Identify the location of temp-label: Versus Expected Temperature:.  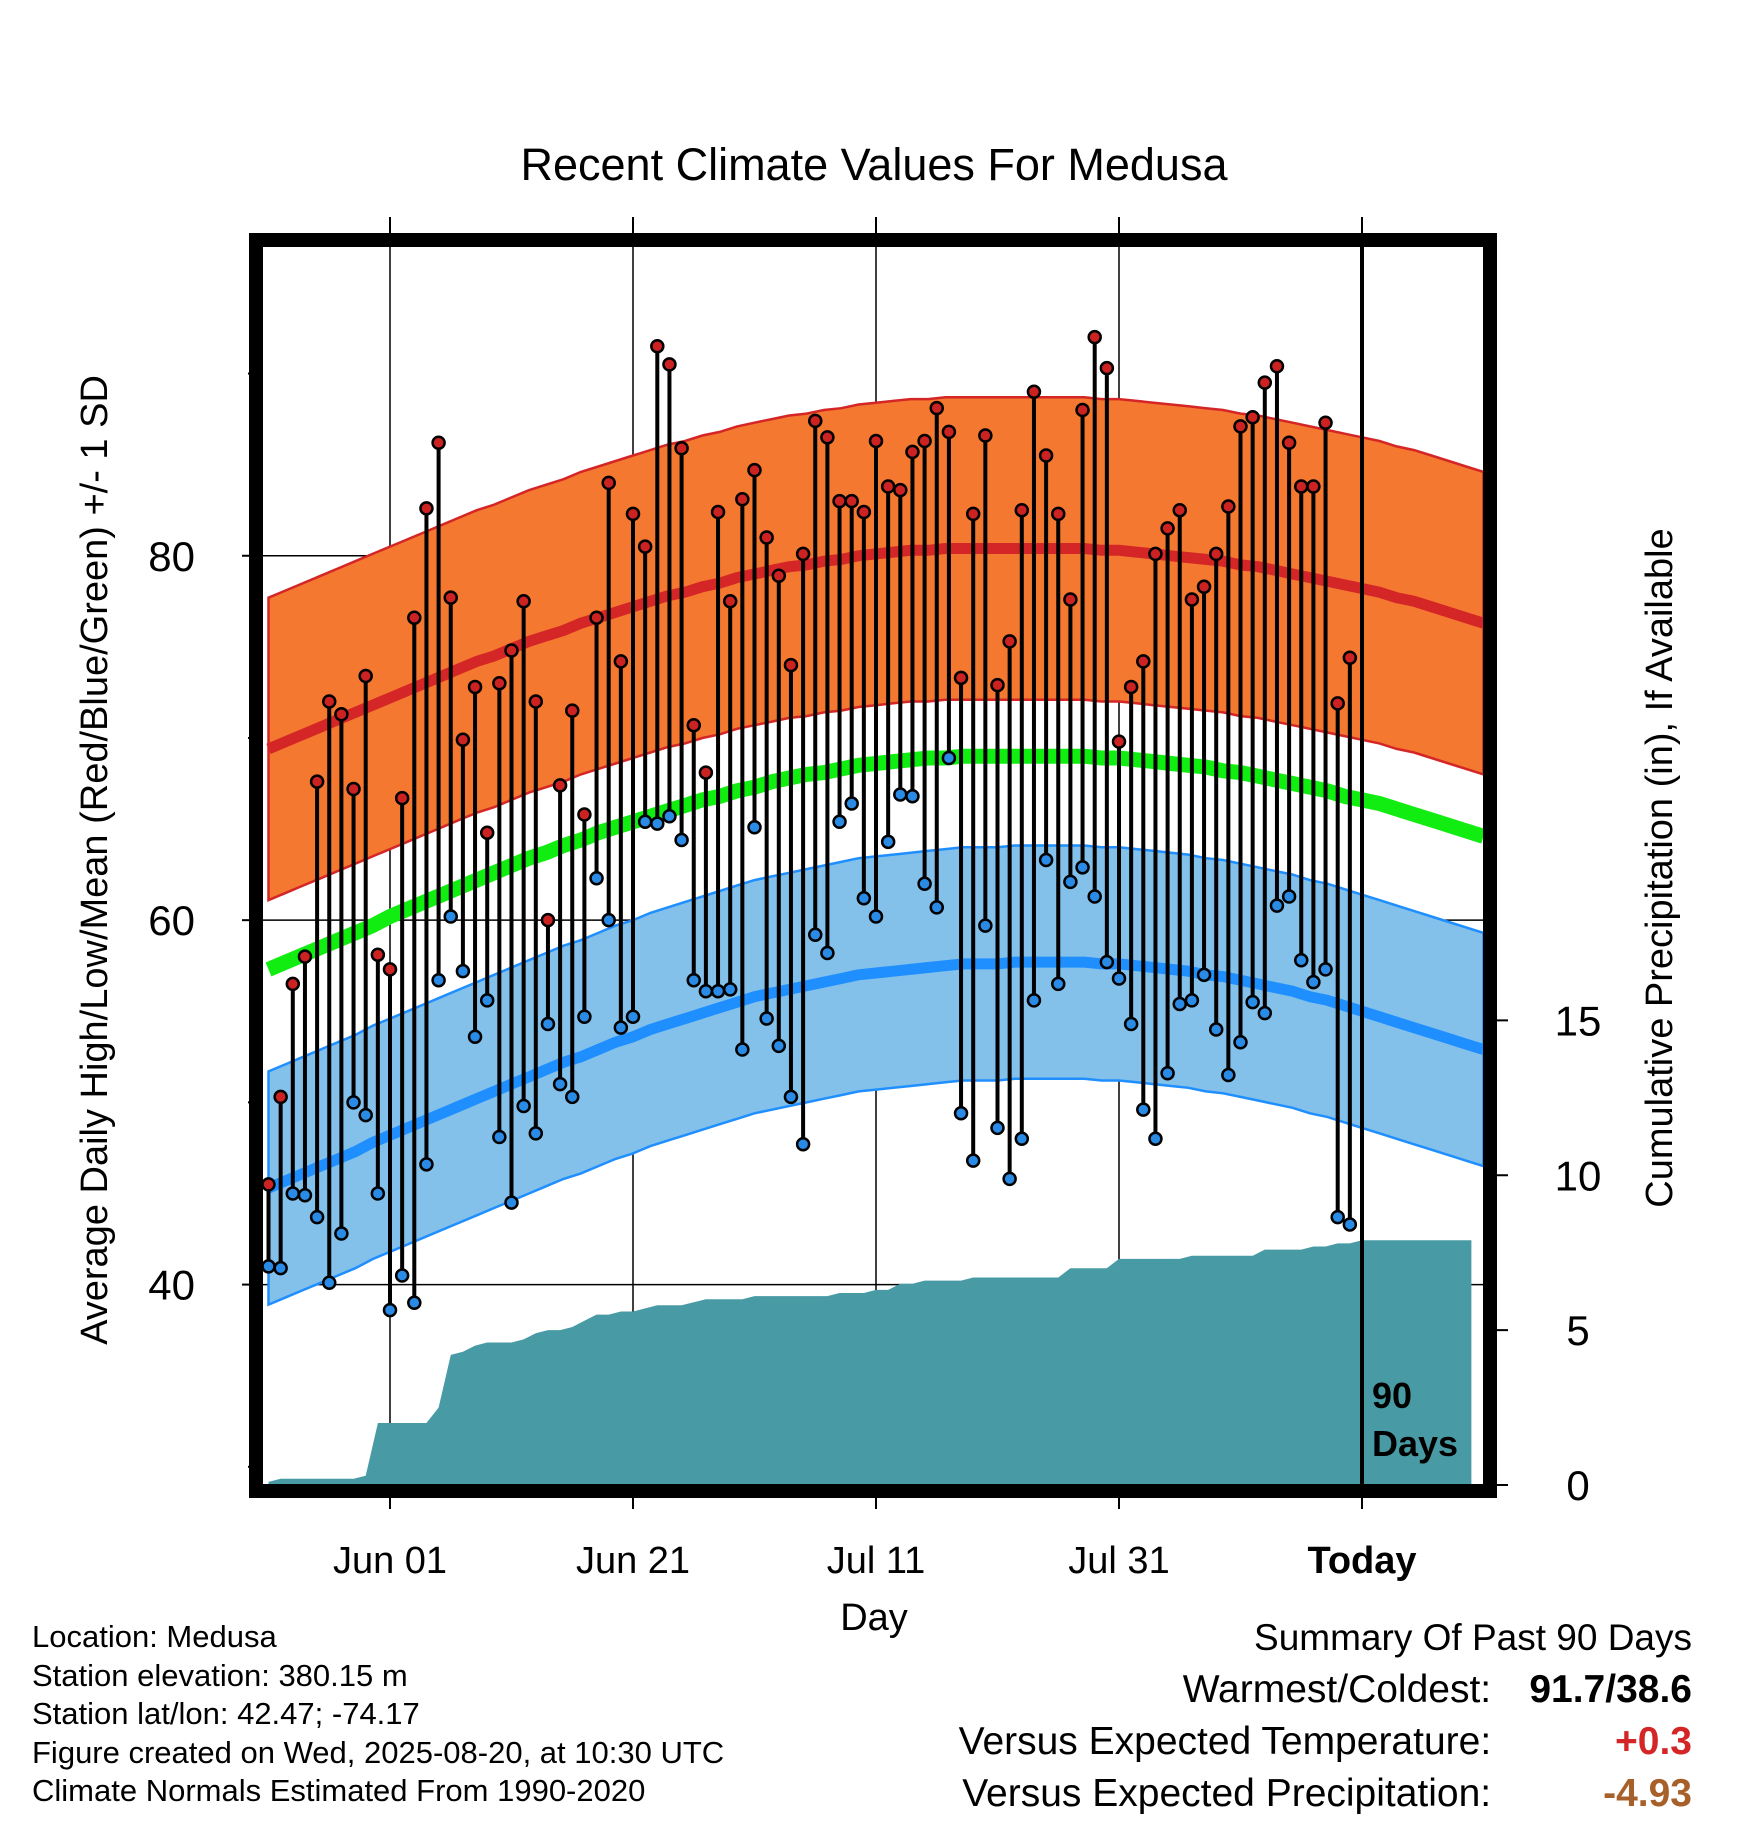
(1225, 1741).